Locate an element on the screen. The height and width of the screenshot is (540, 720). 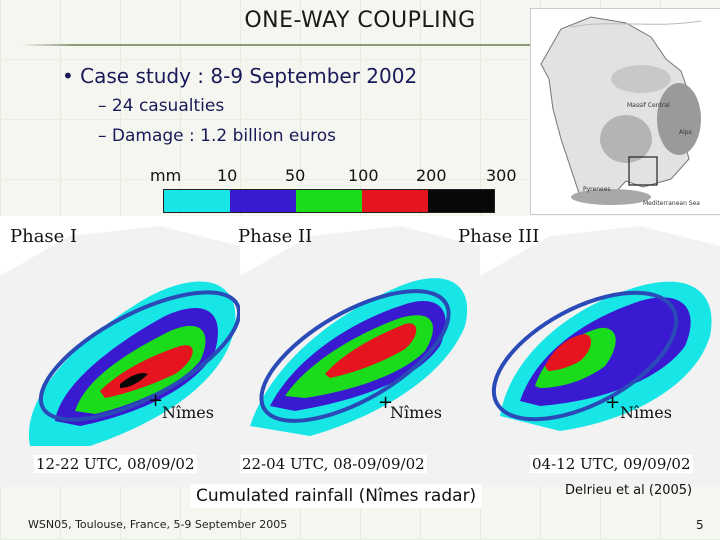
scale-tick-label: 300 is located at coordinates (501, 175).